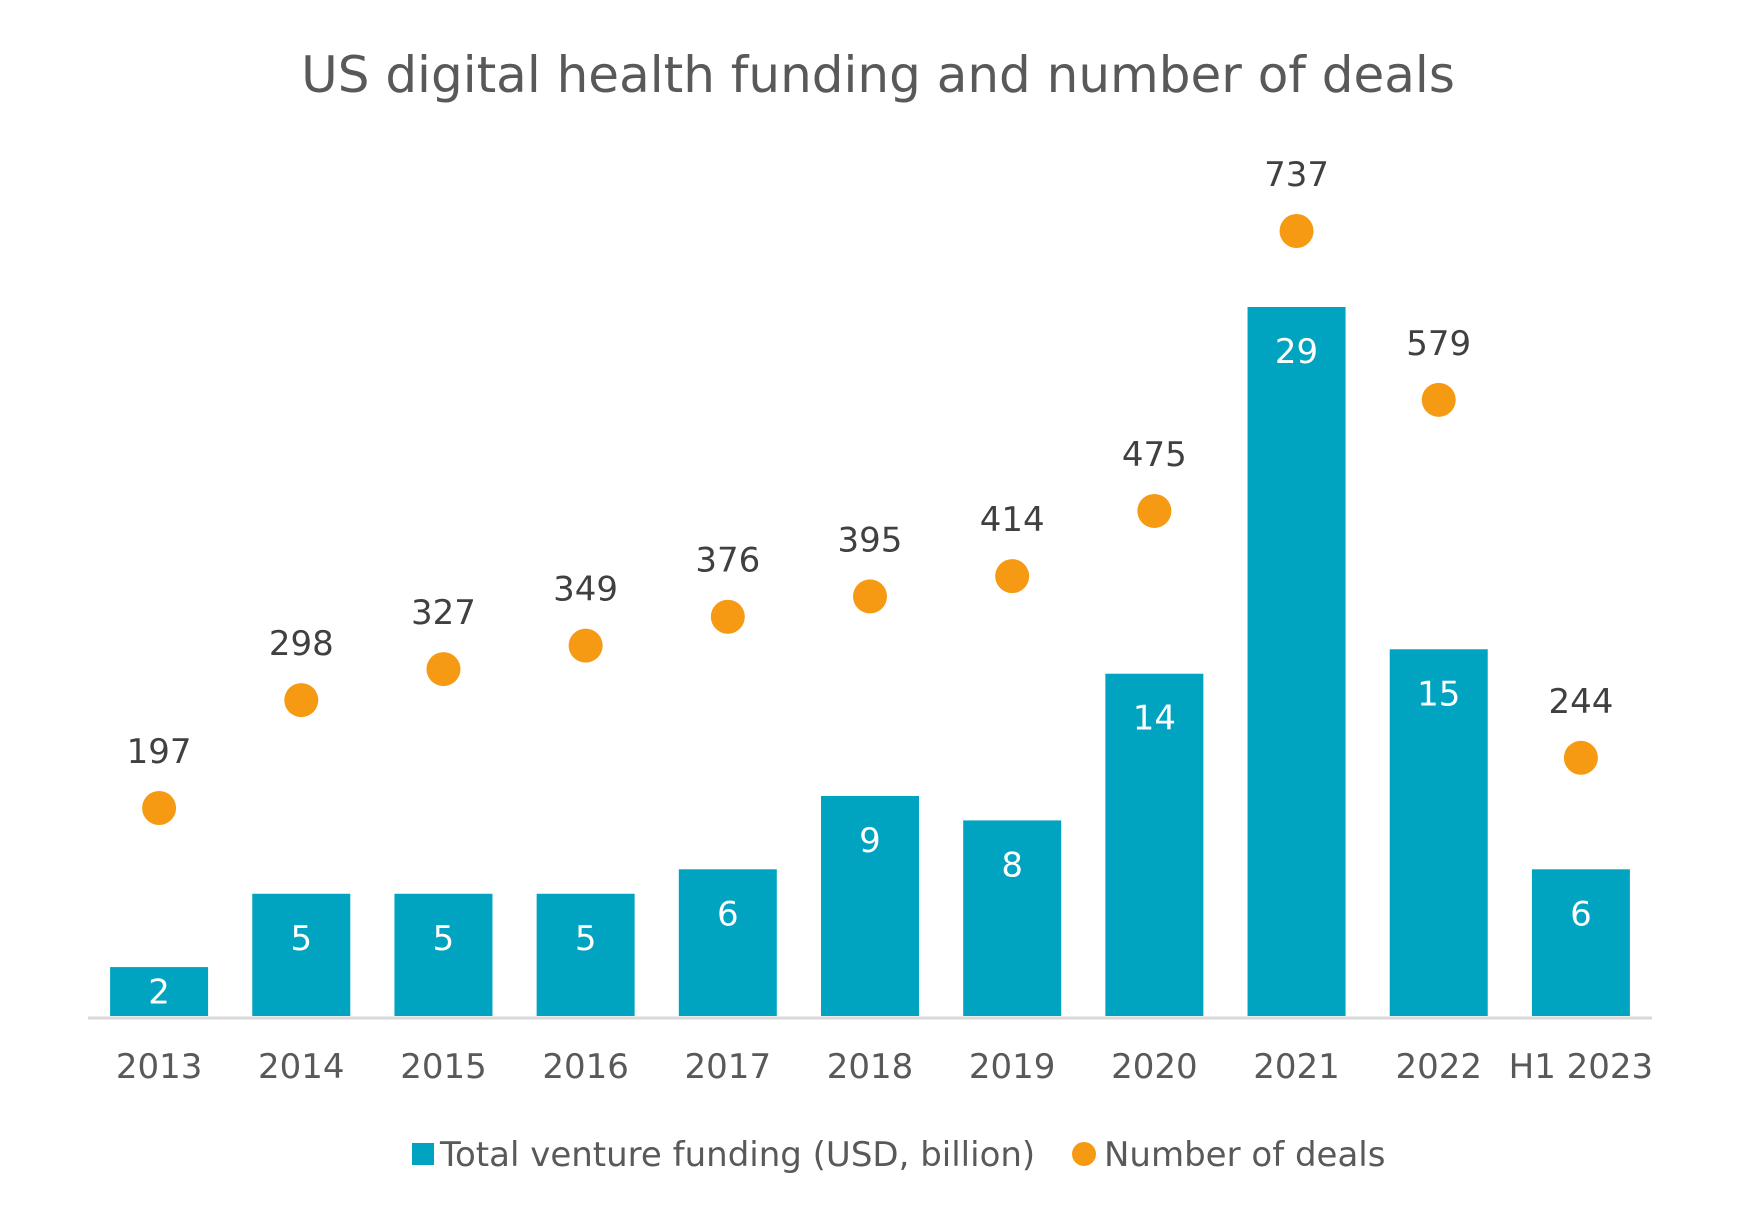 The width and height of the screenshot is (1756, 1215). I want to click on legend-label-funding: Total venture funding (USD, billion), so click(737, 1155).